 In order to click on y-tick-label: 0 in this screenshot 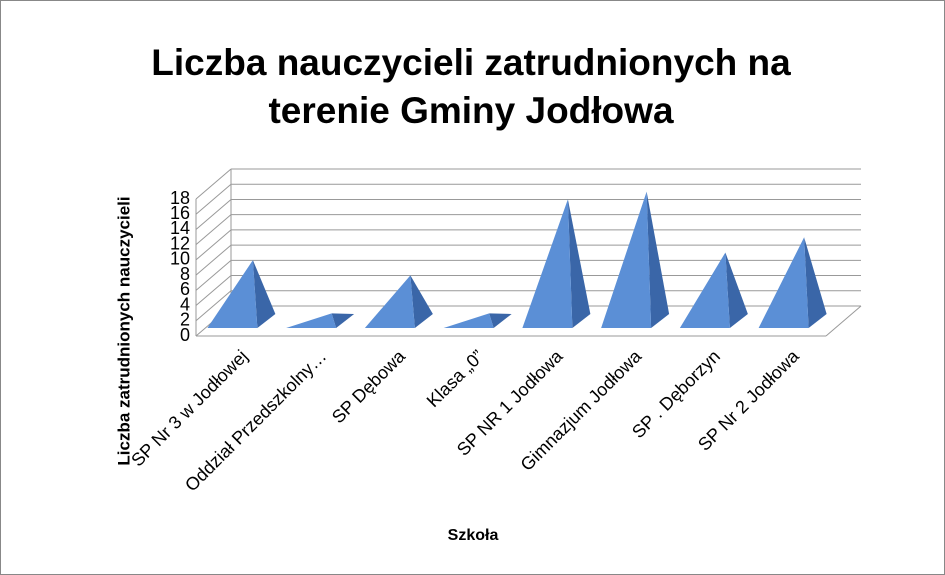, I will do `click(185, 335)`.